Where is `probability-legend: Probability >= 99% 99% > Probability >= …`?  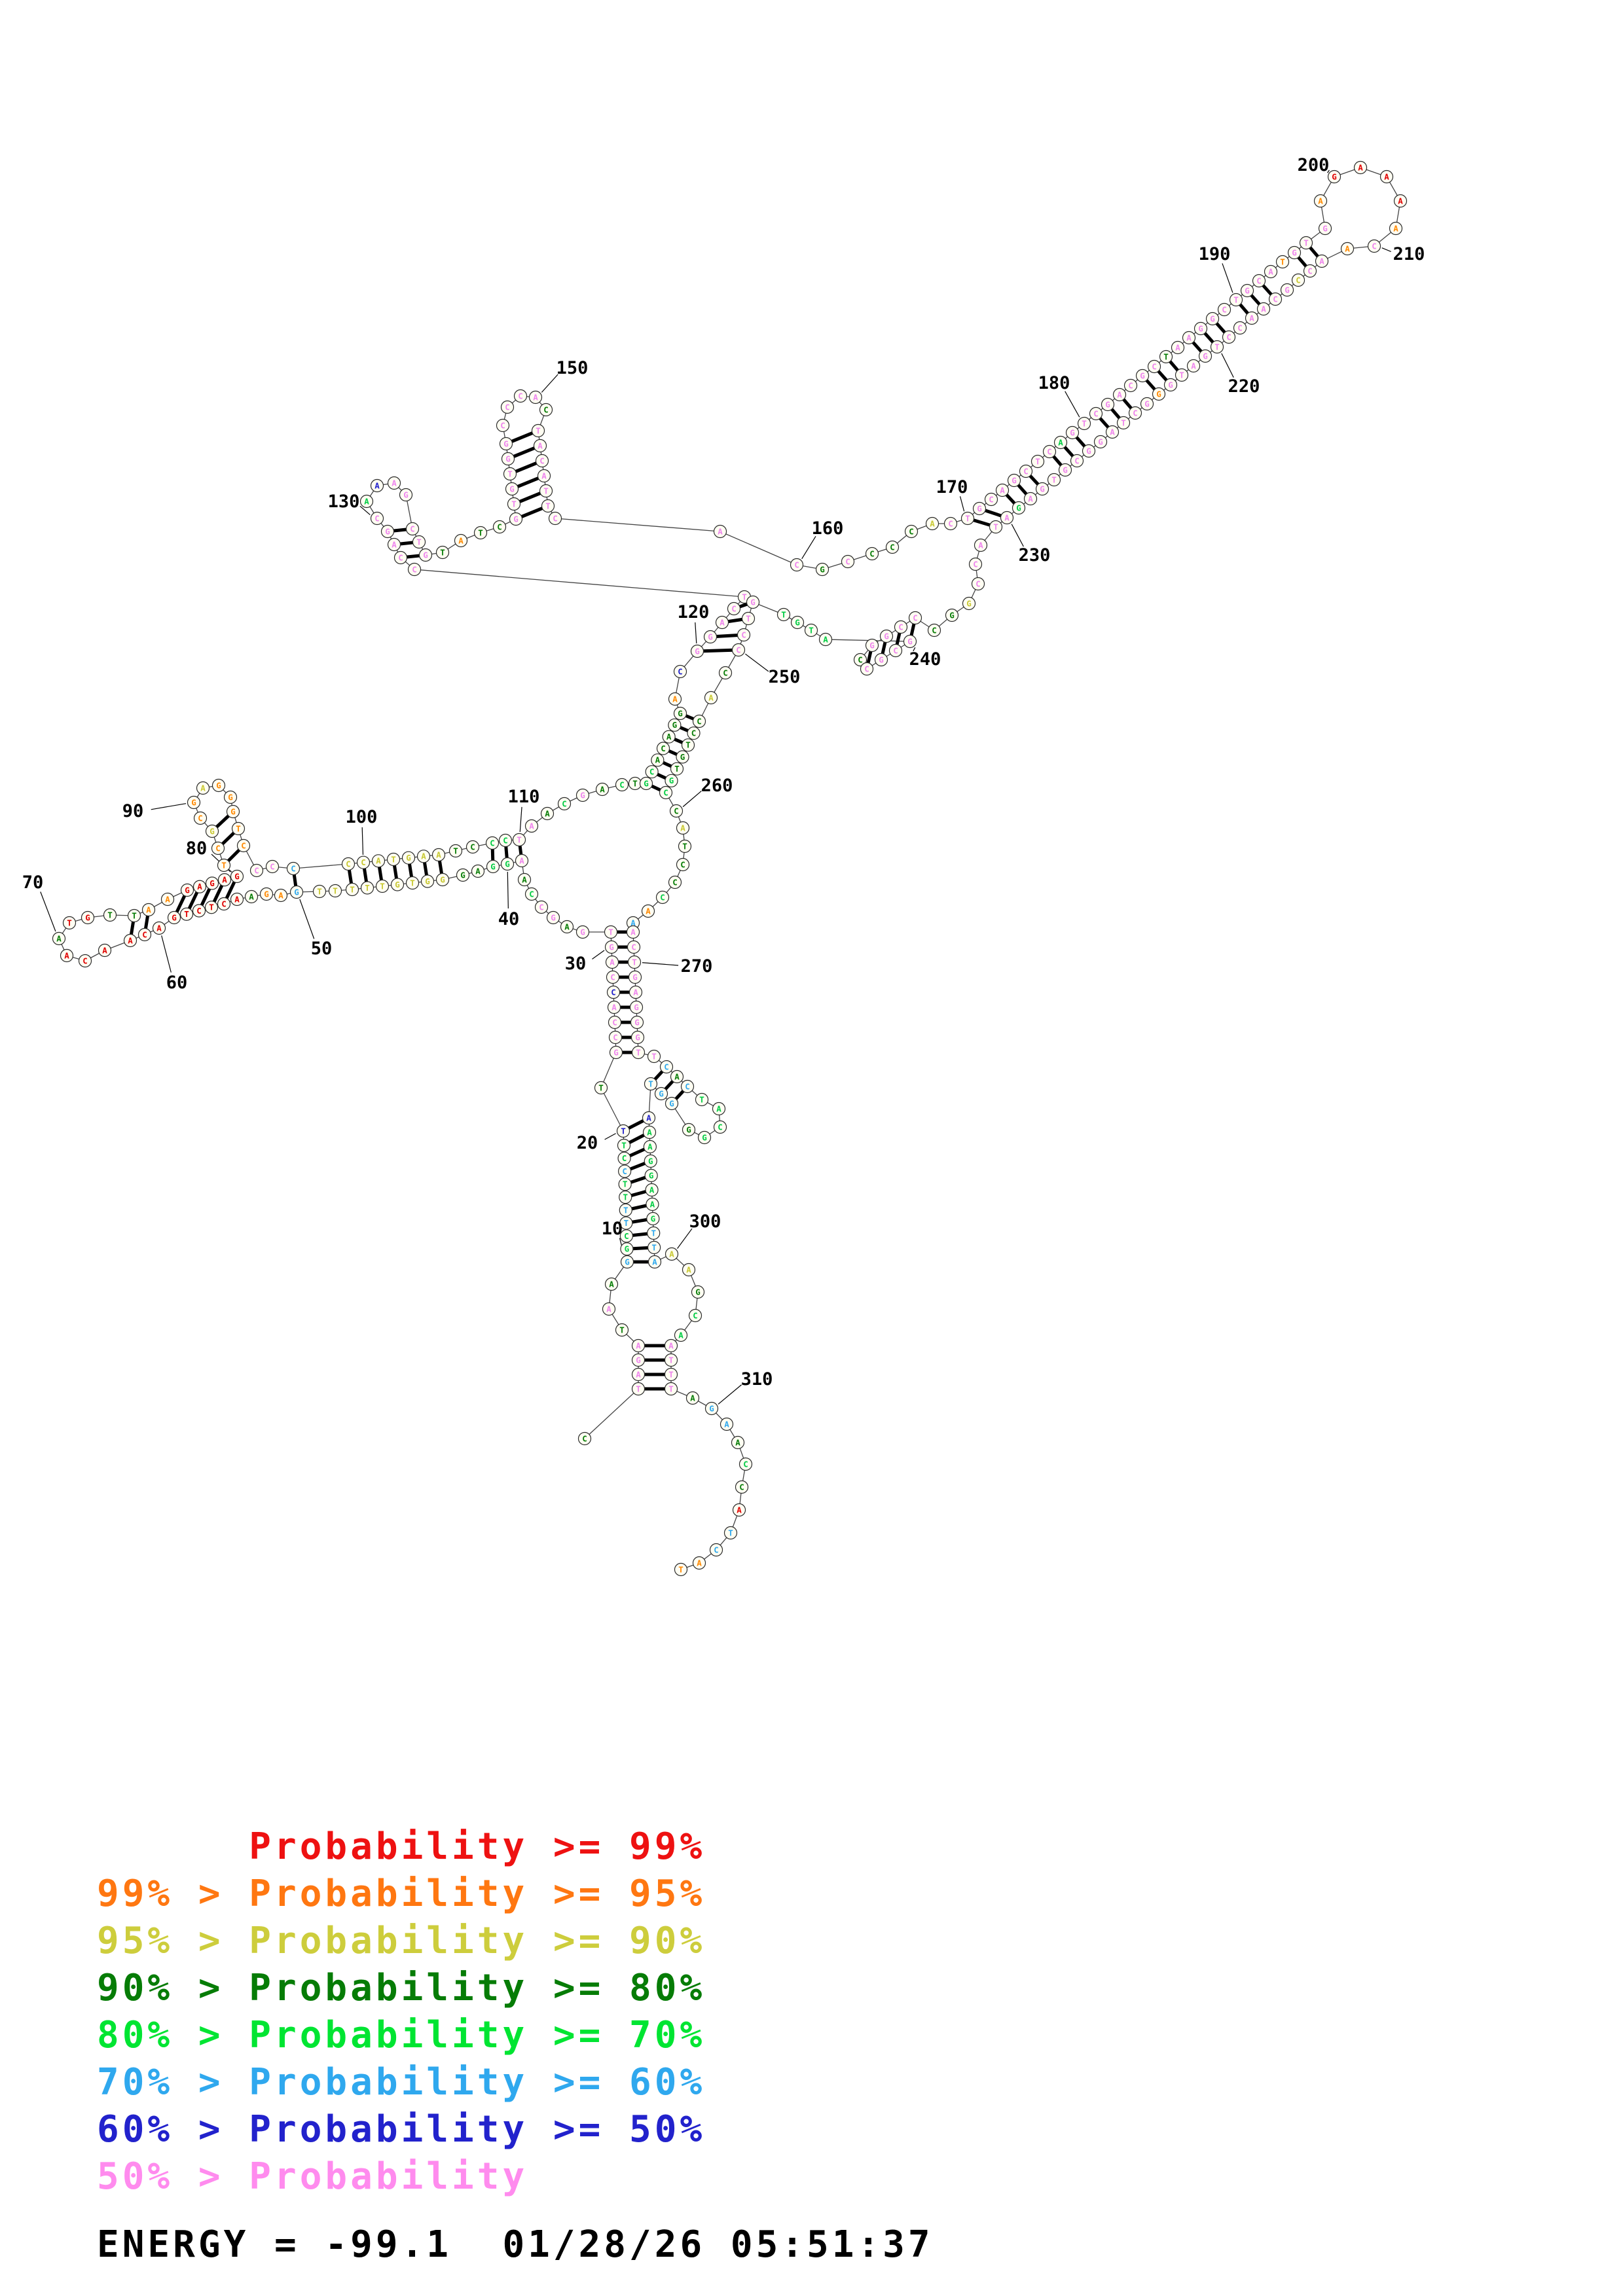
probability-legend: Probability >= 99% 99% > Probability >= … is located at coordinates (401, 2011).